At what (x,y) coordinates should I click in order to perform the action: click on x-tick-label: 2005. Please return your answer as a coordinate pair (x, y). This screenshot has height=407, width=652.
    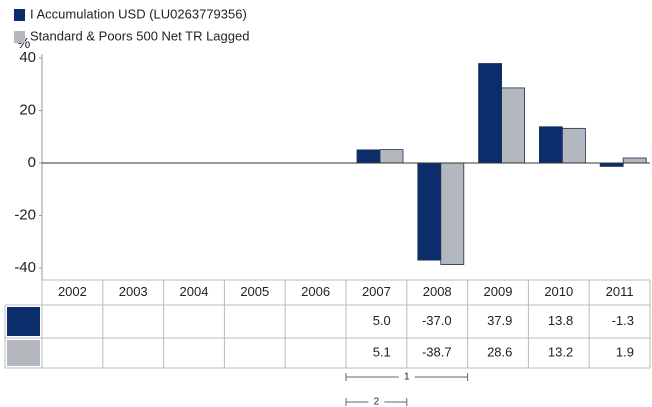
    Looking at the image, I should click on (254, 291).